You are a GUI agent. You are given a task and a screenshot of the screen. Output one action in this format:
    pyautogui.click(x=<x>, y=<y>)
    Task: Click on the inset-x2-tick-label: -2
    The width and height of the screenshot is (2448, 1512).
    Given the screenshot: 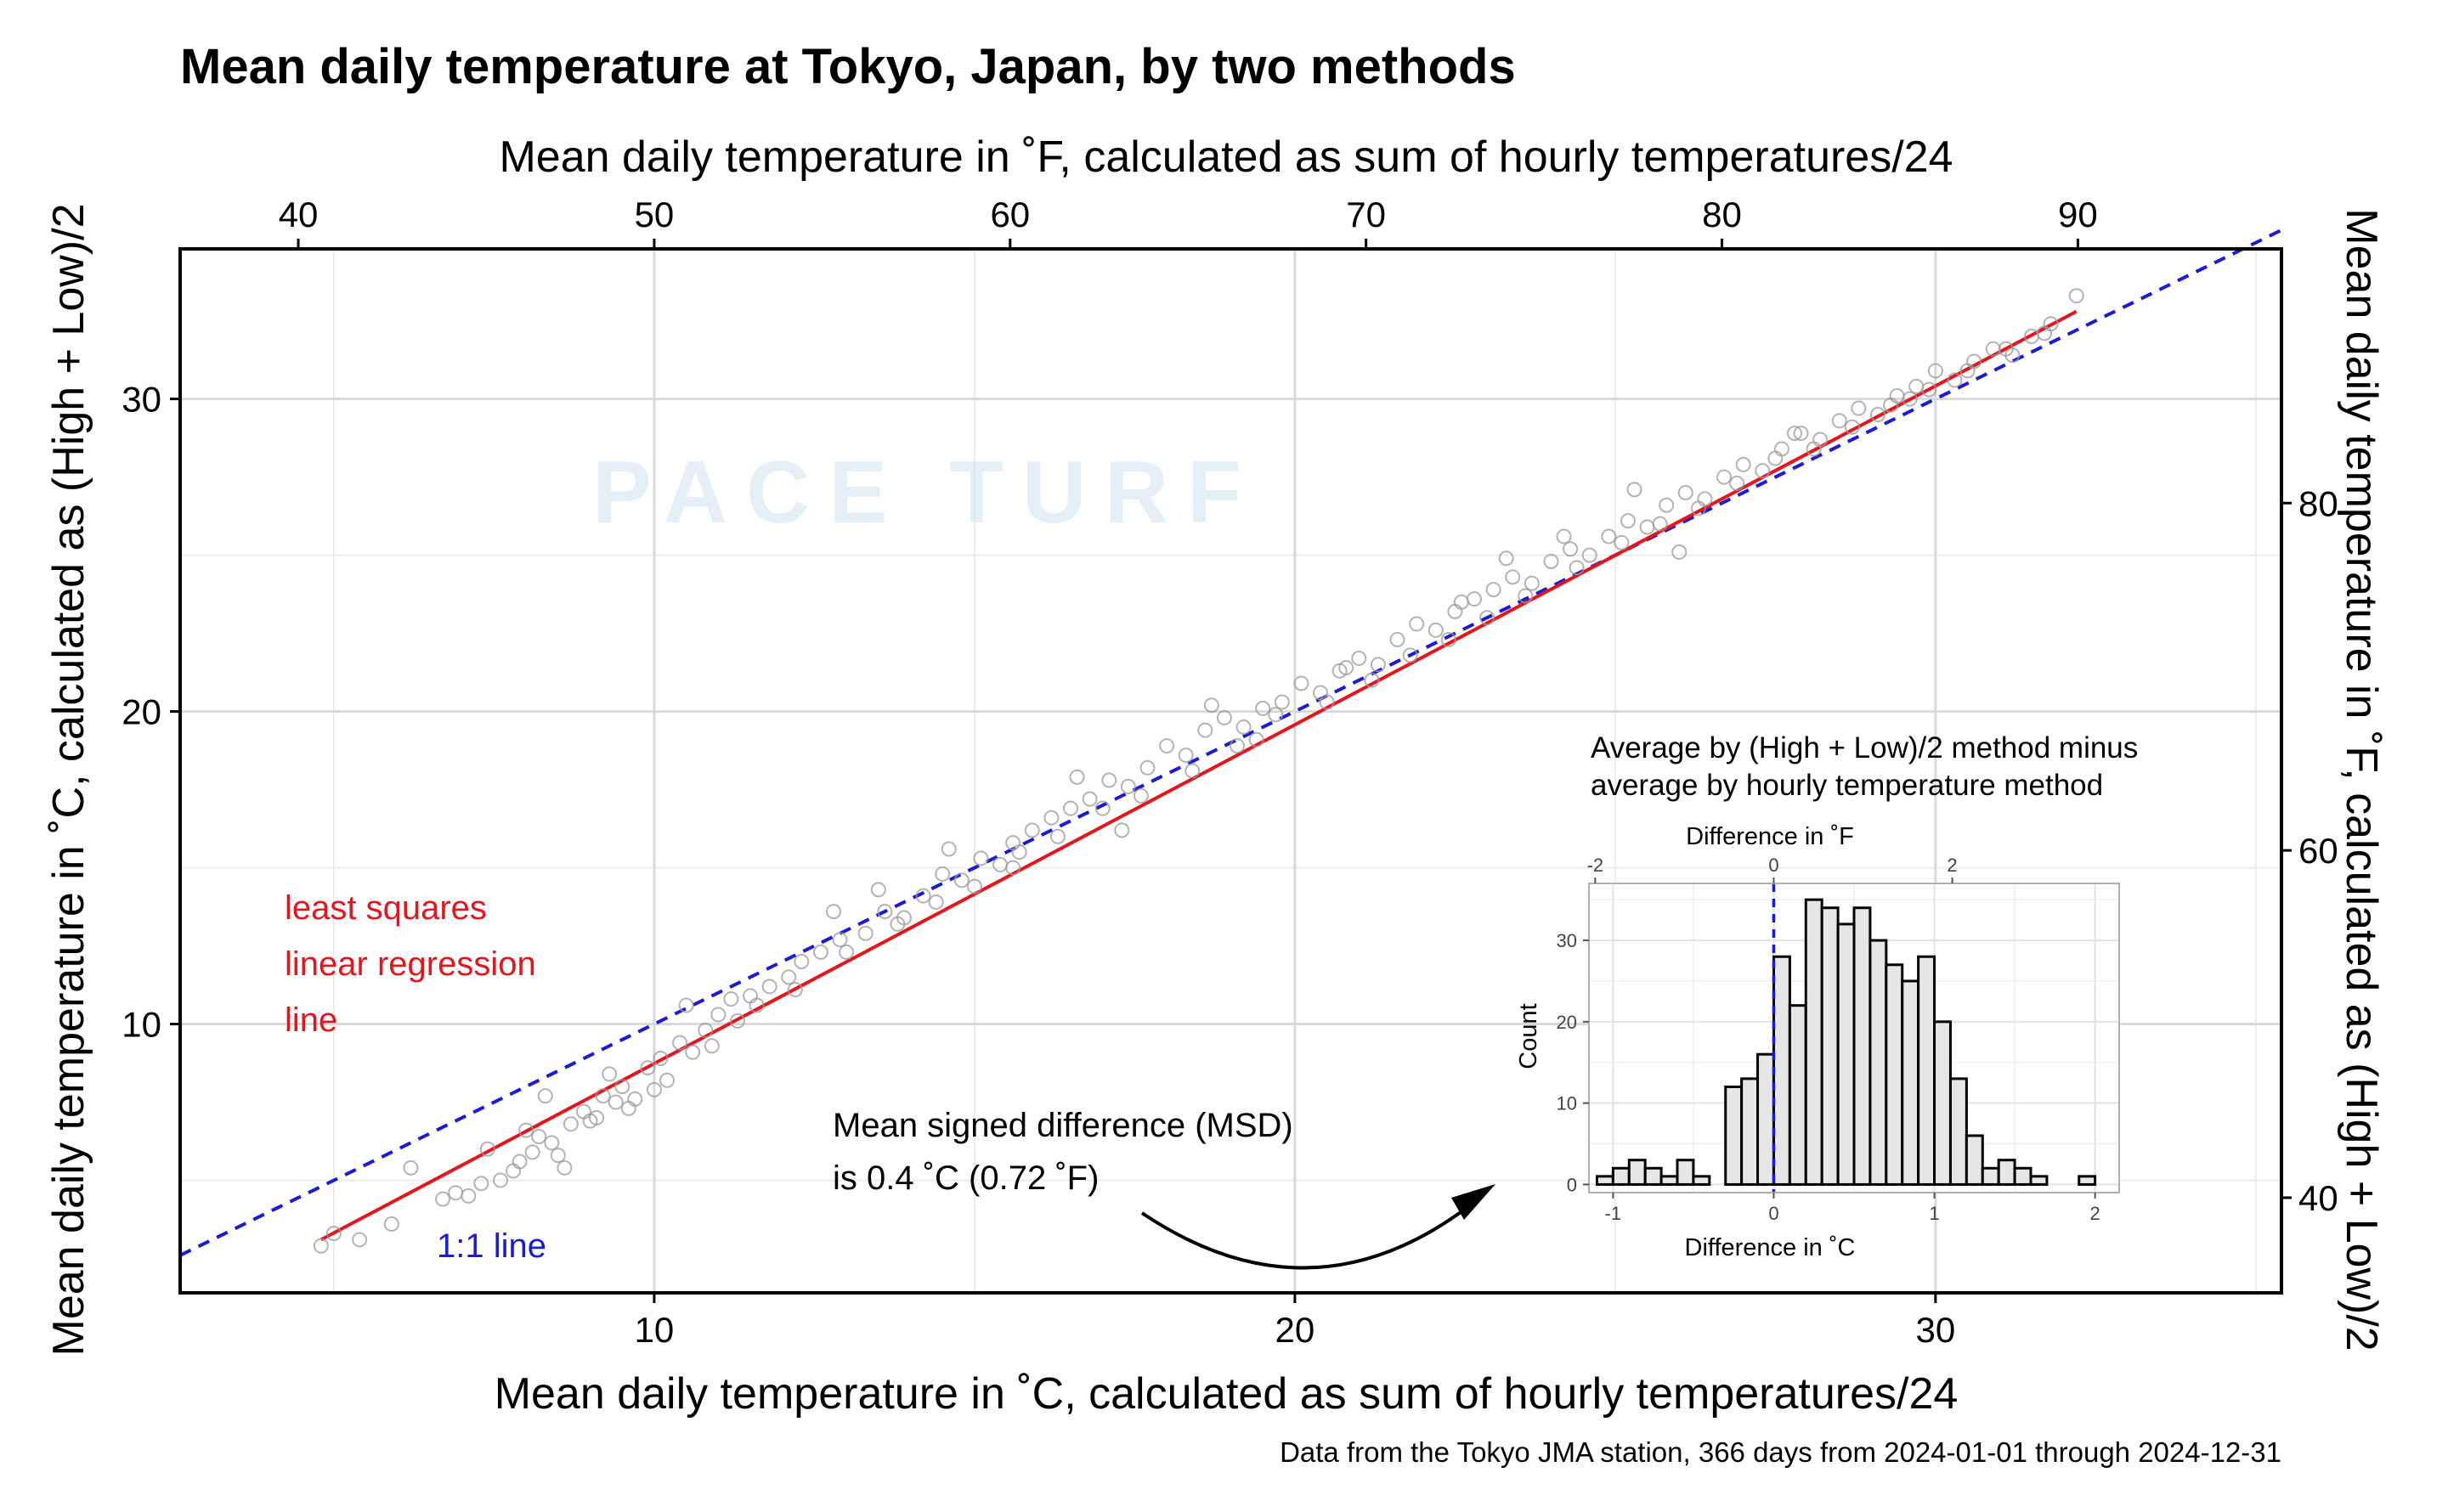 What is the action you would take?
    pyautogui.click(x=1596, y=865)
    